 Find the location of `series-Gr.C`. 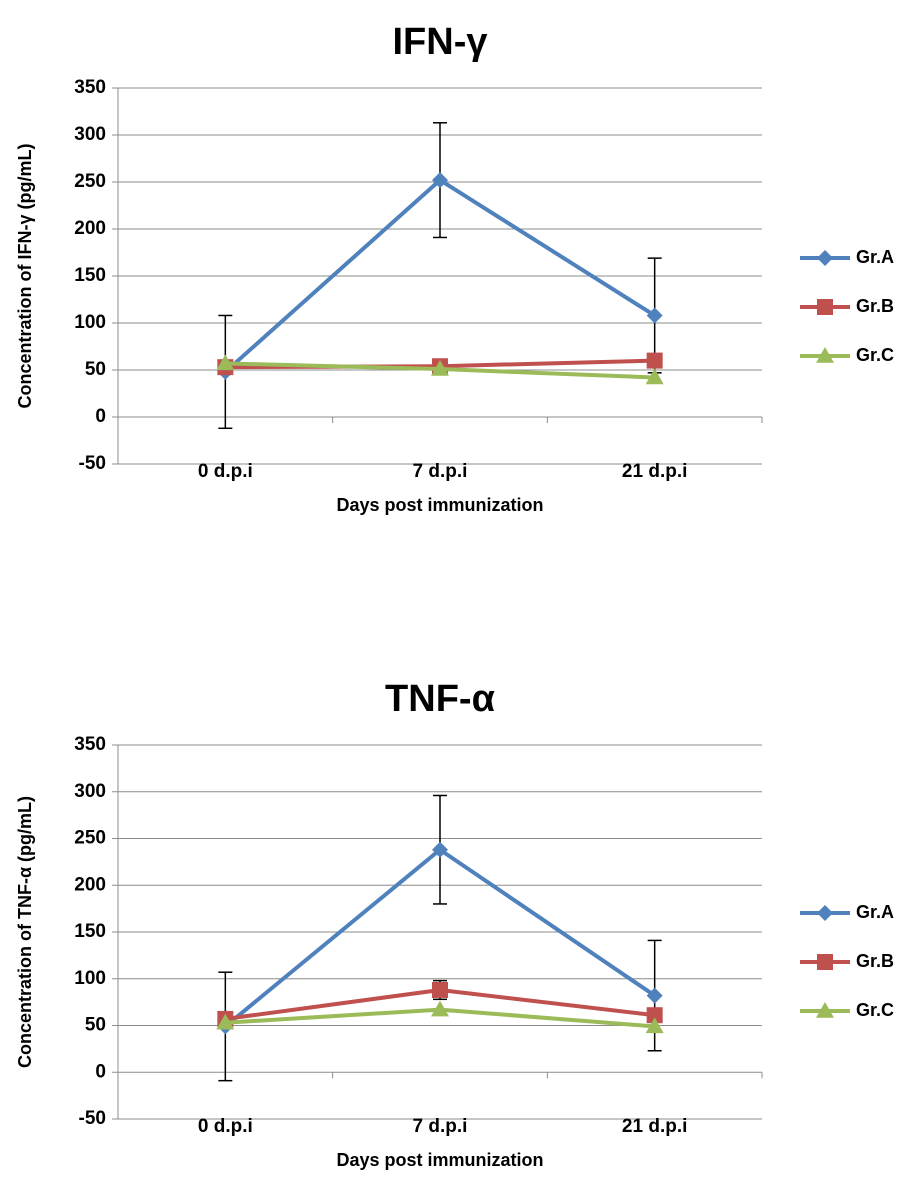

series-Gr.C is located at coordinates (439, 1017).